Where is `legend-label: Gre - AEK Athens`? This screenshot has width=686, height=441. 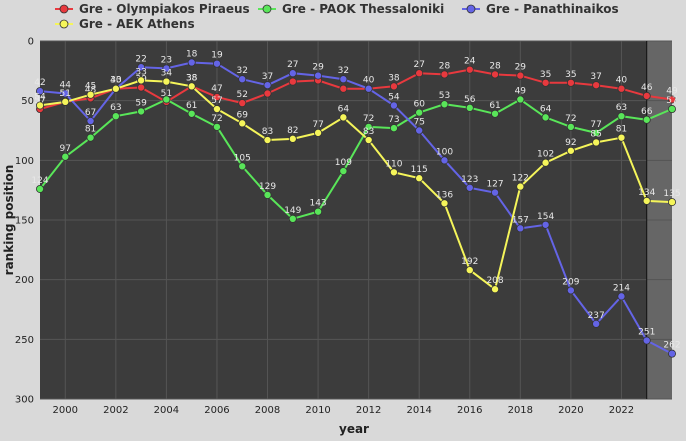 legend-label: Gre - AEK Athens is located at coordinates (137, 24).